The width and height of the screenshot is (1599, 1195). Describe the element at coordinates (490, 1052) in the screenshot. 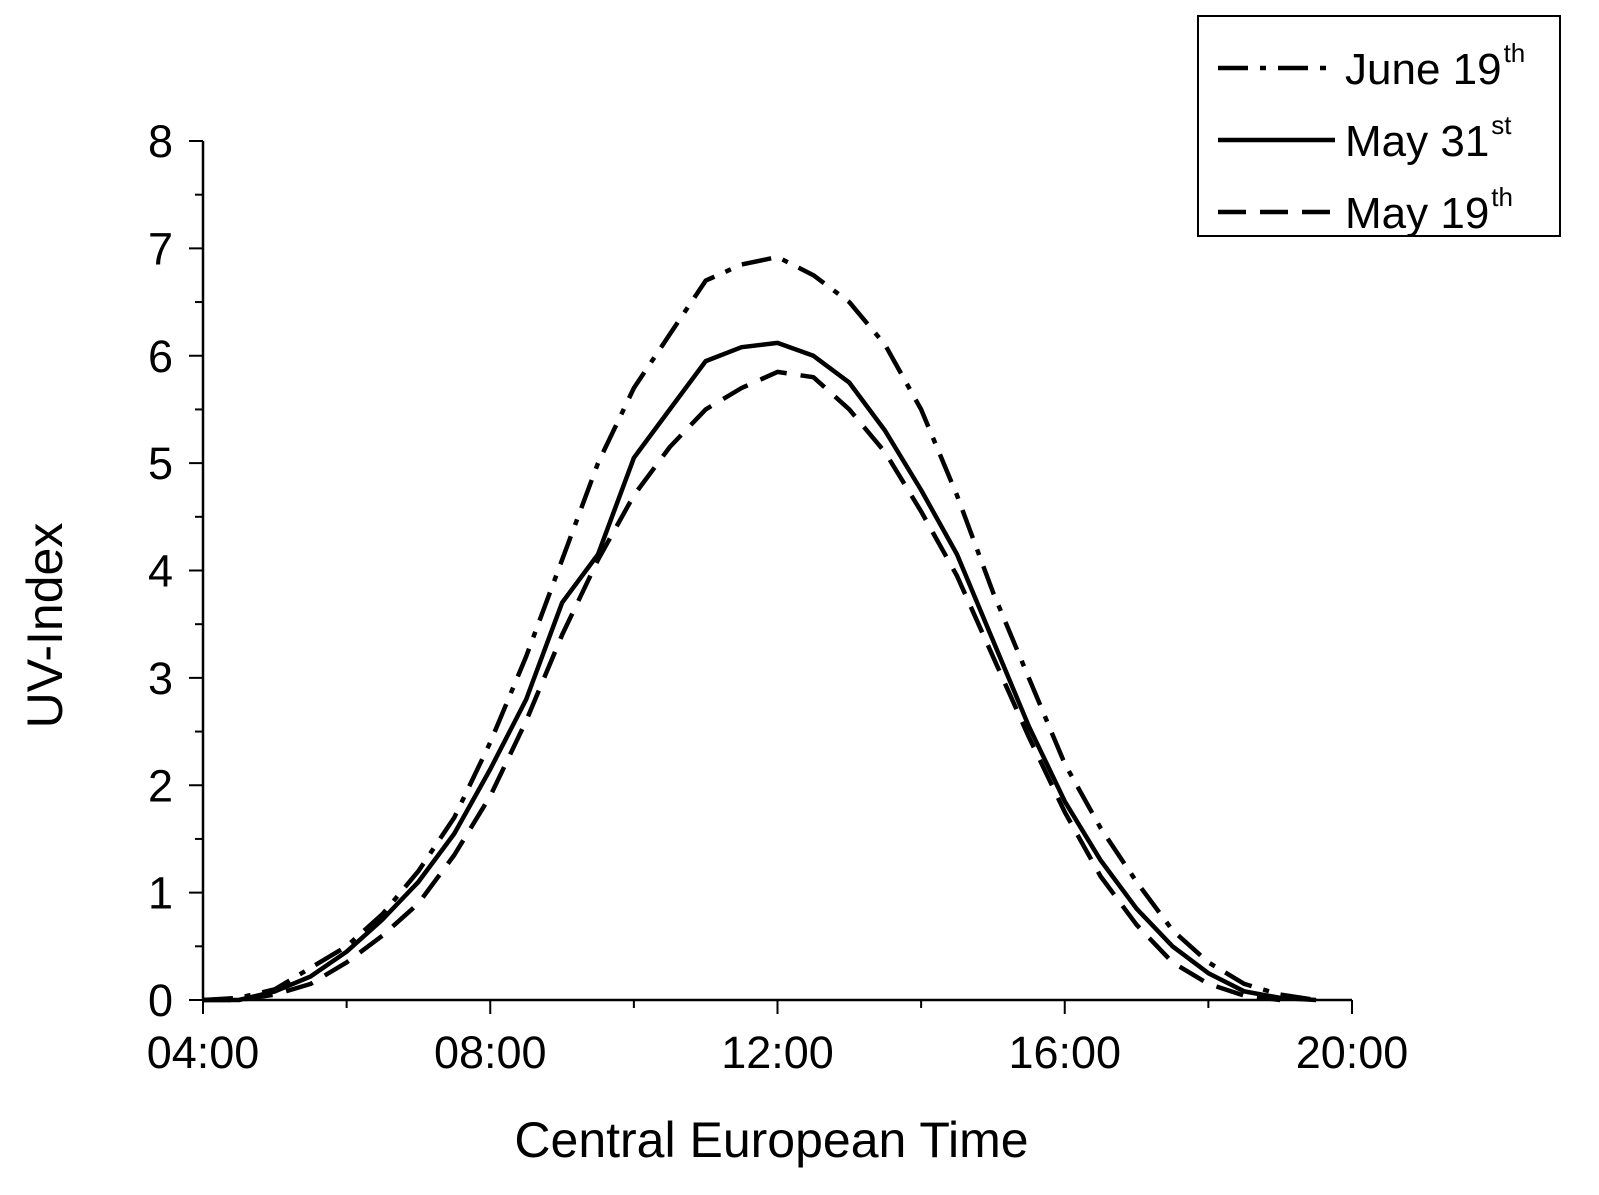

I see `x-tick-label: 08:00` at that location.